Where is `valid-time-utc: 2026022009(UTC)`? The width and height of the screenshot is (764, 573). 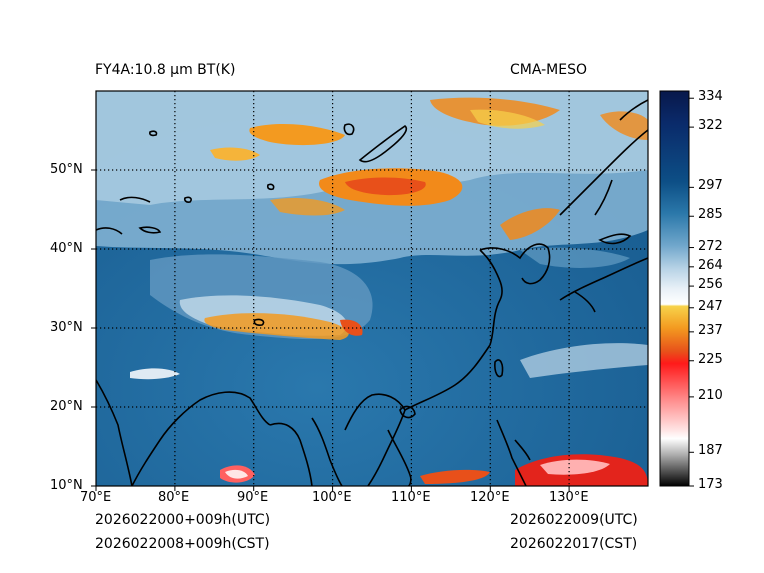
valid-time-utc: 2026022009(UTC) is located at coordinates (574, 520).